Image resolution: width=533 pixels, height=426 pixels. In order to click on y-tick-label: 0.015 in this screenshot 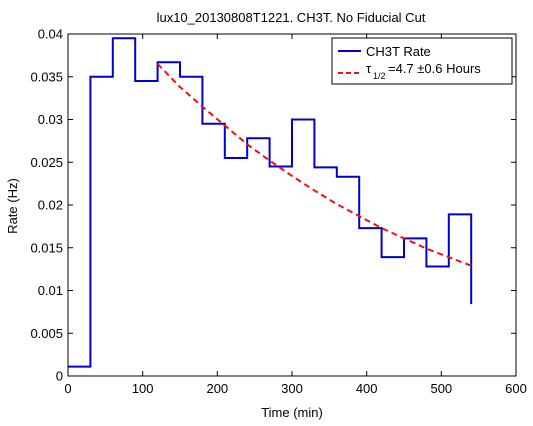, I will do `click(46, 247)`.